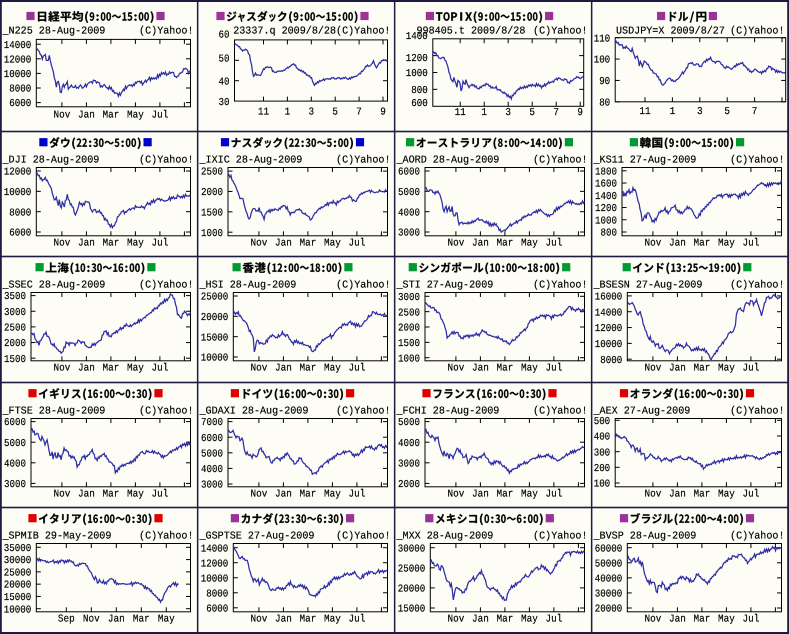 Image resolution: width=789 pixels, height=634 pixels. I want to click on svg-text: 25000, so click(215, 298).